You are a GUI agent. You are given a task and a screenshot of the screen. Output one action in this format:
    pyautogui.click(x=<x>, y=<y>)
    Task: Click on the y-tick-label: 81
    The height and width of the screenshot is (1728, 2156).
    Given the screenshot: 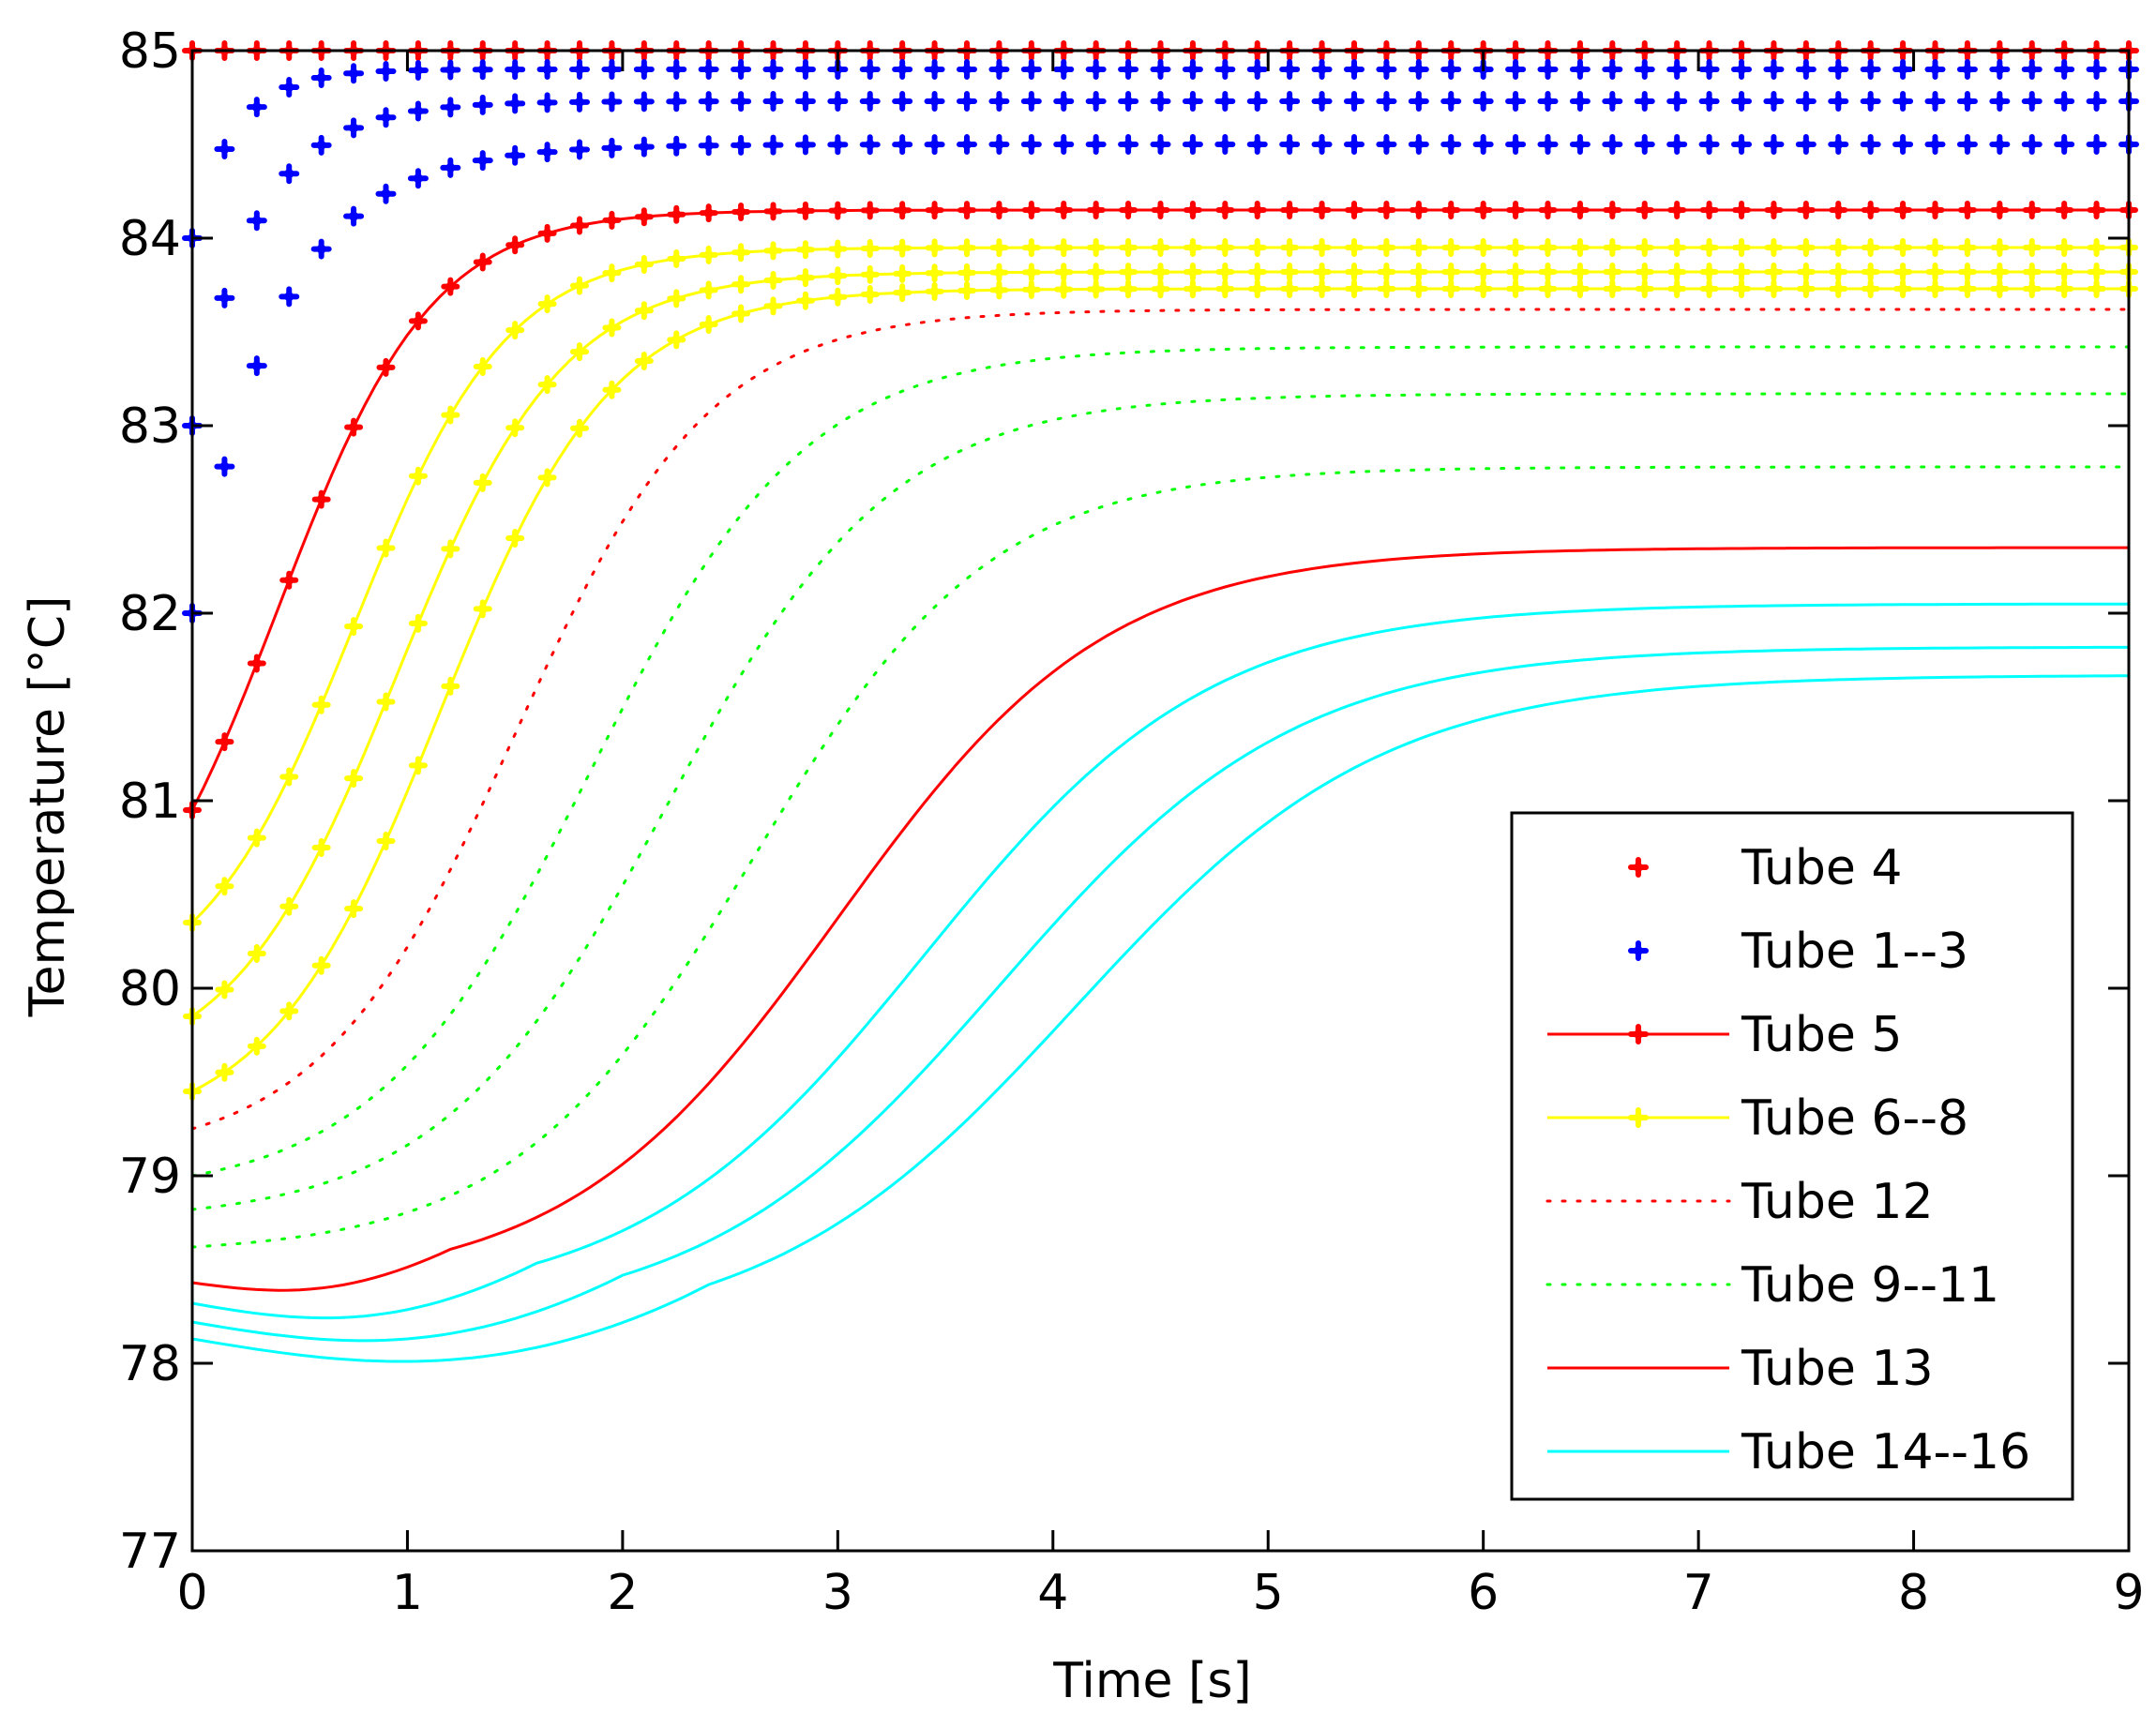 What is the action you would take?
    pyautogui.click(x=150, y=802)
    